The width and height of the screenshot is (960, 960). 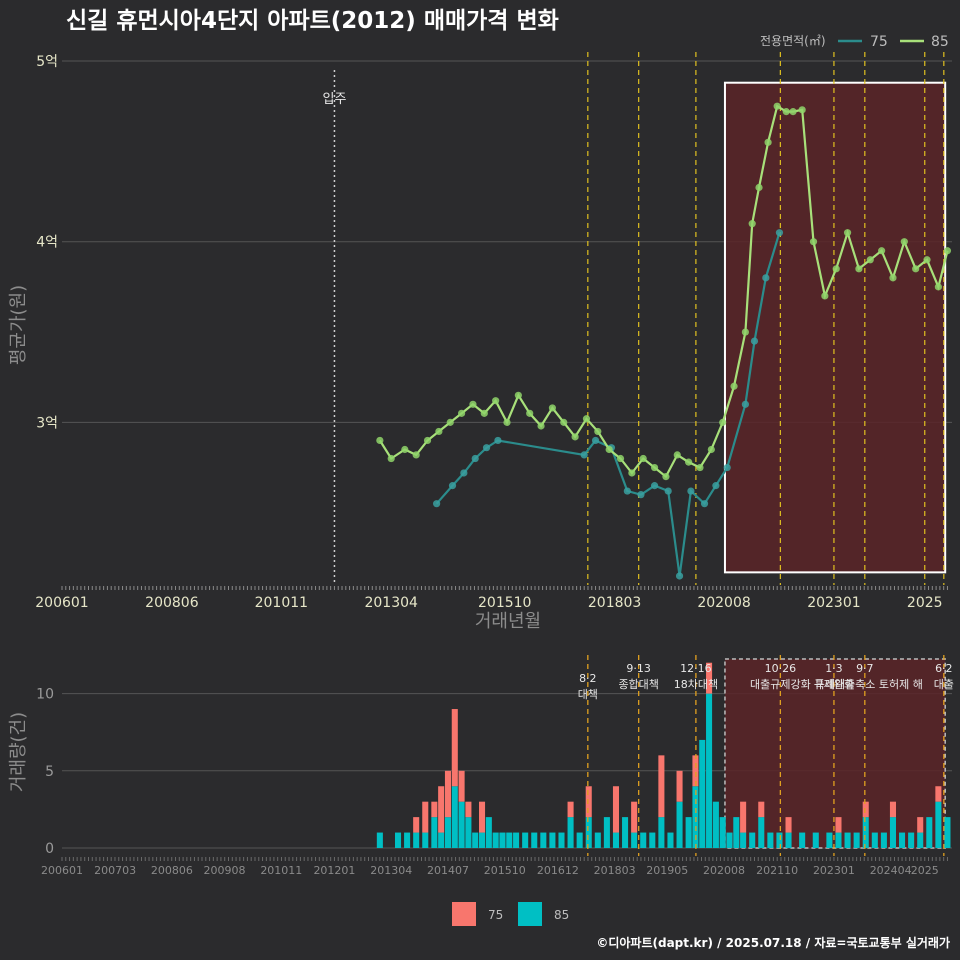 What do you see at coordinates (834, 684) in the screenshot?
I see `policy-name-label: 규제완화` at bounding box center [834, 684].